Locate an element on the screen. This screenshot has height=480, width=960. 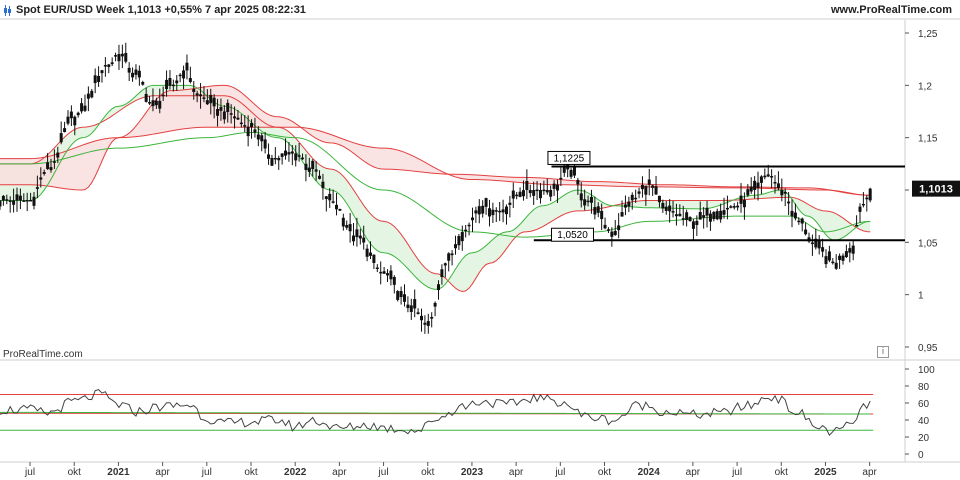
x-tick-label: 2022 is located at coordinates (295, 472).